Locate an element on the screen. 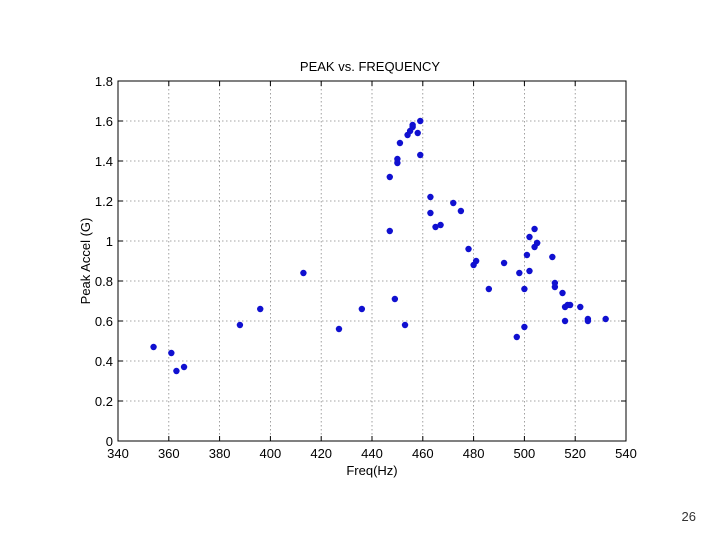 The image size is (720, 540). x-tick-label: 500 is located at coordinates (525, 453).